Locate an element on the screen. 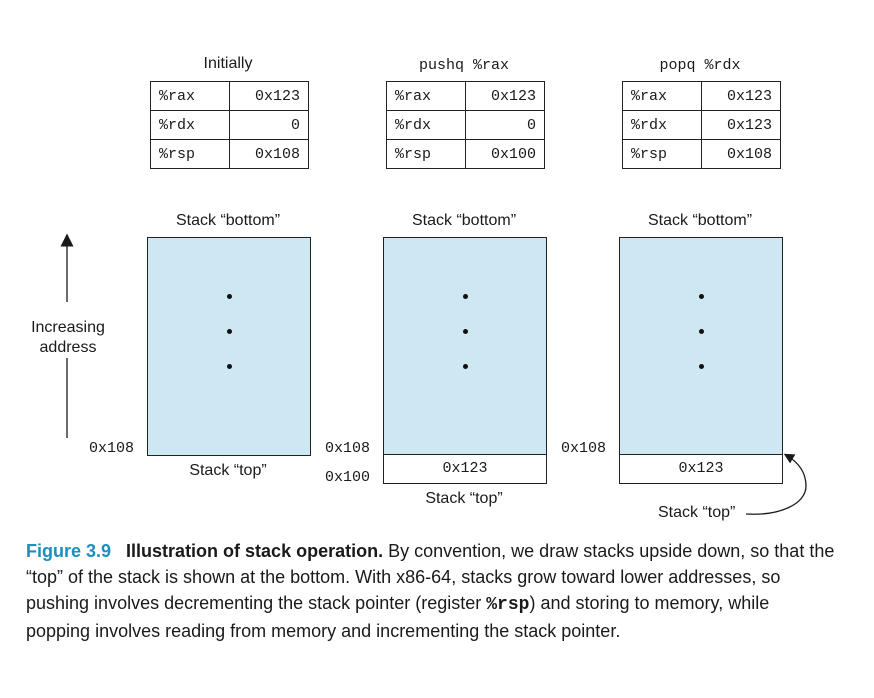 Image resolution: width=874 pixels, height=698 pixels. stack-top-cell: 0x123 is located at coordinates (465, 469).